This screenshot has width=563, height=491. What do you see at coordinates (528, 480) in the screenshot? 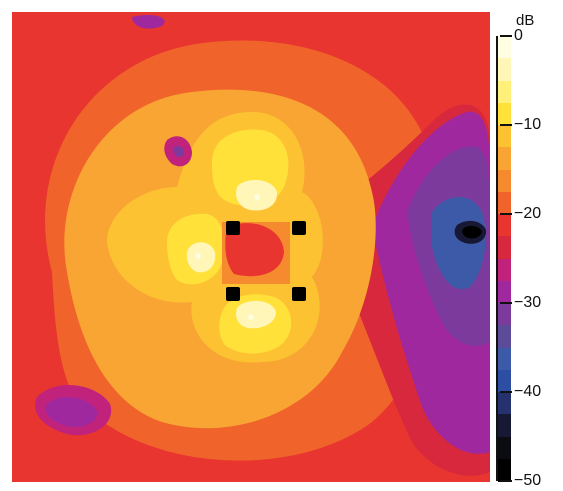
I see `colorbar-tick-label: −50` at bounding box center [528, 480].